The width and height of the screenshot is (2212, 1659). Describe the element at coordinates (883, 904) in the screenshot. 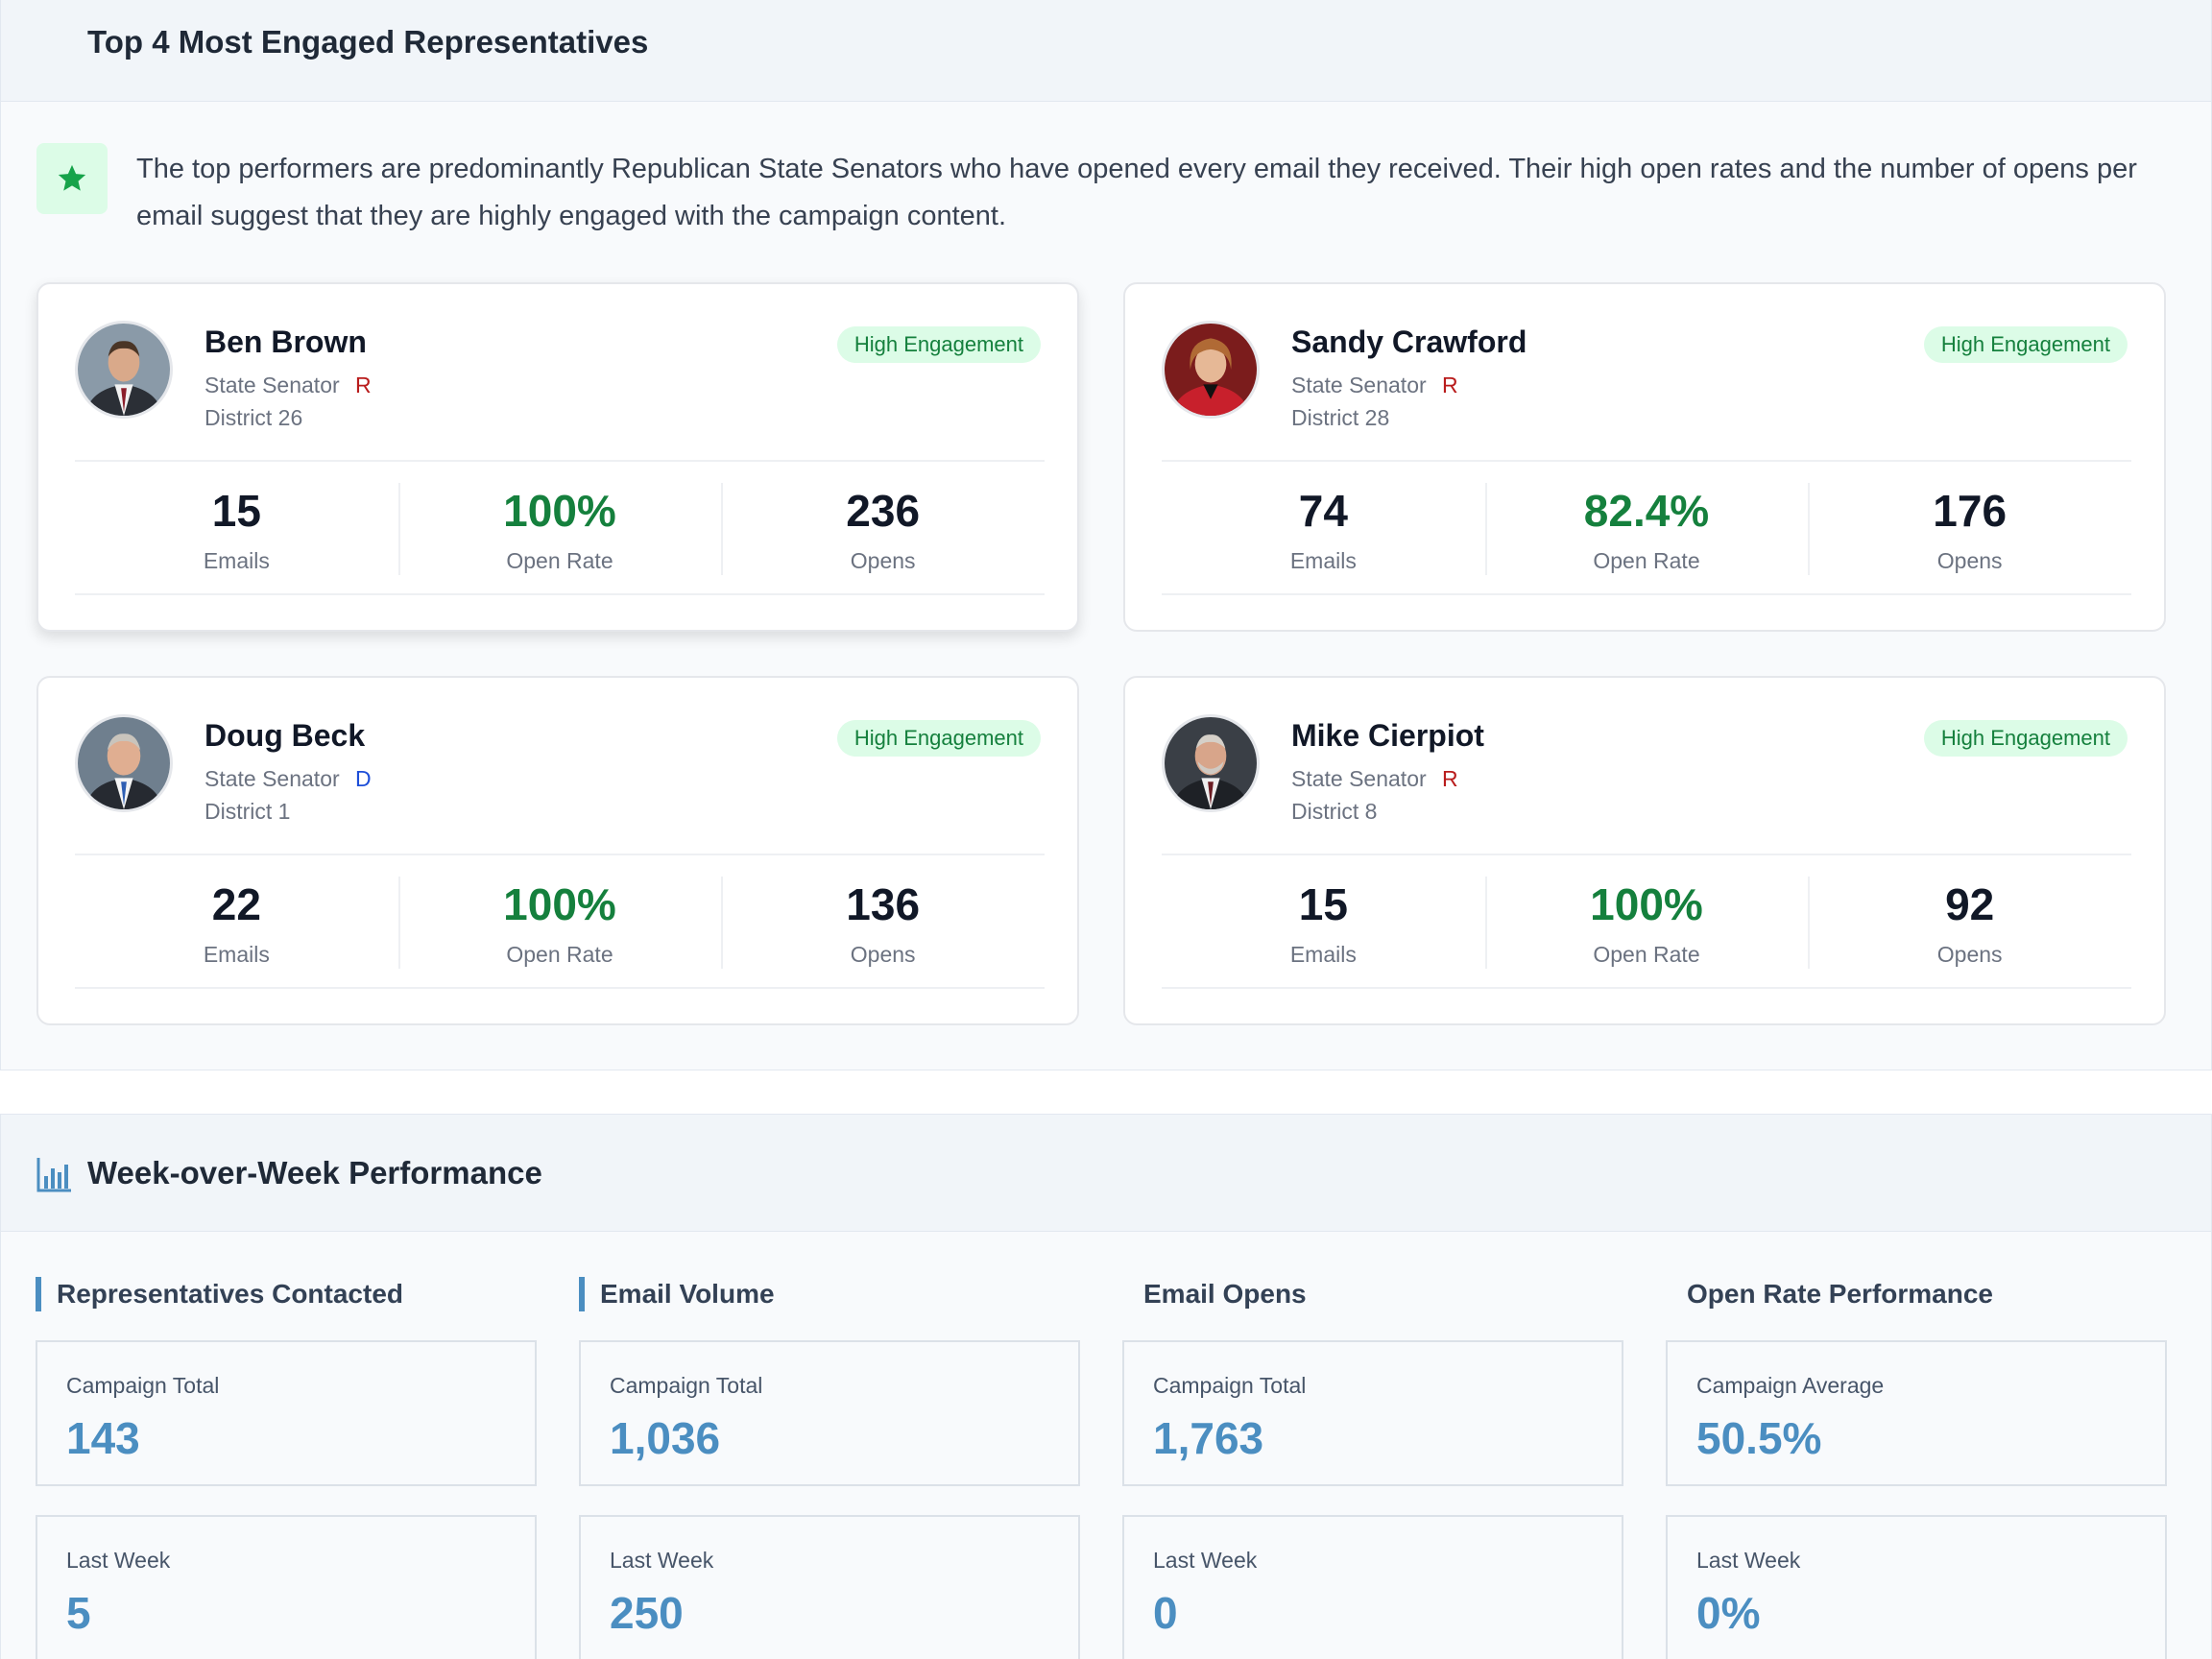

I see `stat-value: 136` at that location.